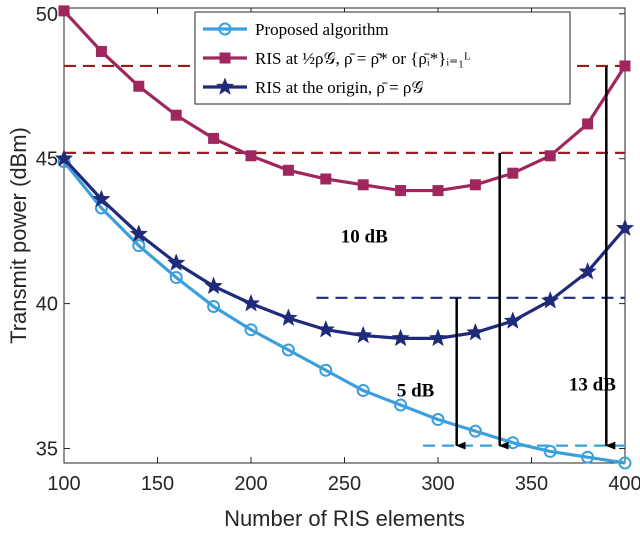 This screenshot has width=640, height=533. I want to click on x-axis-label: Number of RIS elements, so click(344, 518).